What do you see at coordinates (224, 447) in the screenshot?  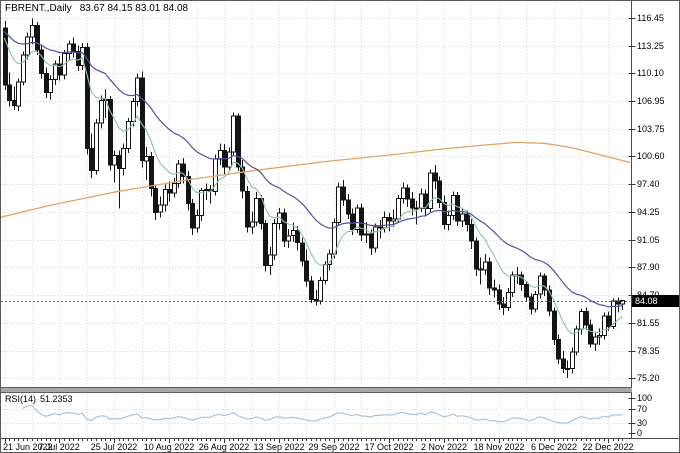 I see `date-axis-label: 26 Aug 2022` at bounding box center [224, 447].